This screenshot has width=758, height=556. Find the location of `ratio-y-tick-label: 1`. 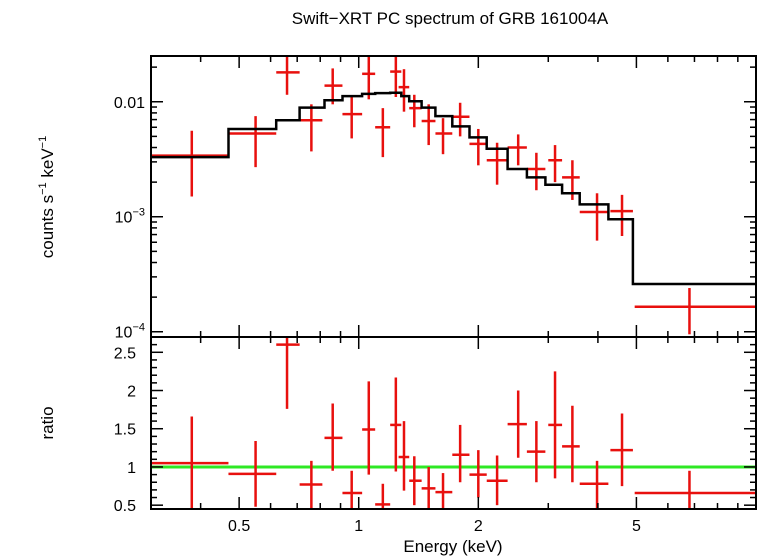

ratio-y-tick-label: 1 is located at coordinates (131, 468).